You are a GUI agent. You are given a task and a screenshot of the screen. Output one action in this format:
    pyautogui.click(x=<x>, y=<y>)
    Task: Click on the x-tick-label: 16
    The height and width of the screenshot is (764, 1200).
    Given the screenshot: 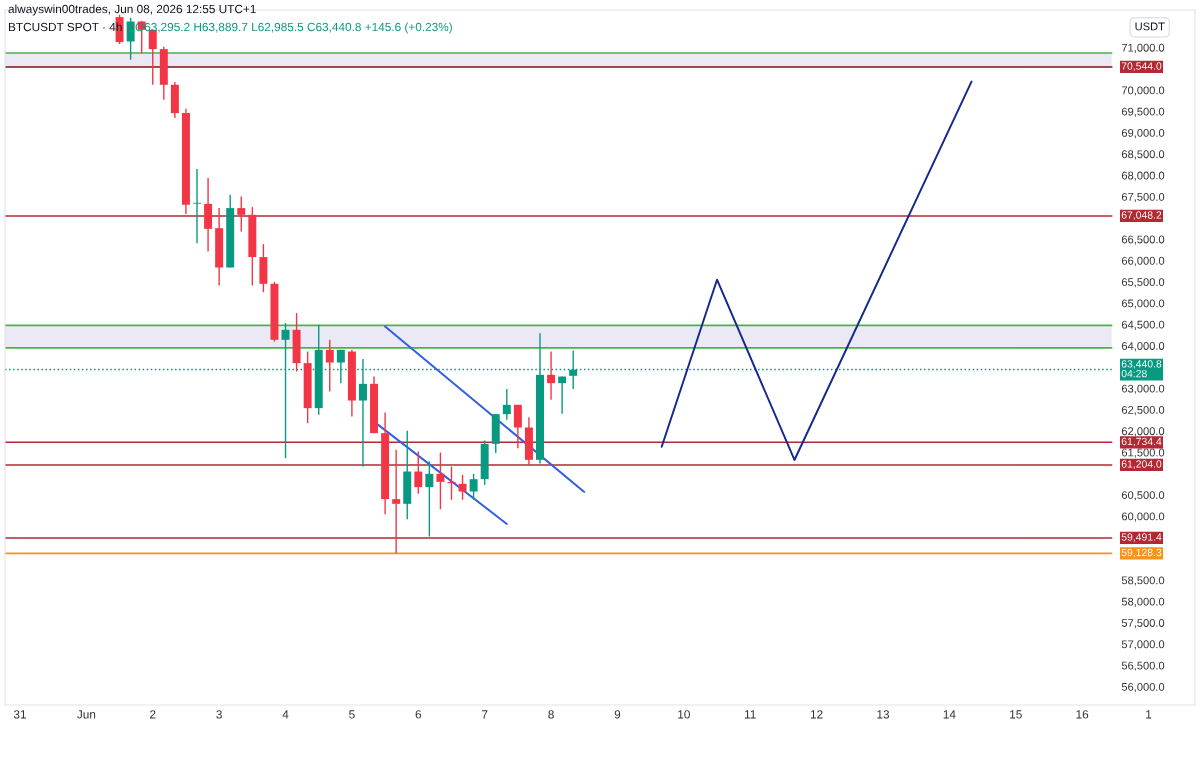 What is the action you would take?
    pyautogui.click(x=1082, y=714)
    